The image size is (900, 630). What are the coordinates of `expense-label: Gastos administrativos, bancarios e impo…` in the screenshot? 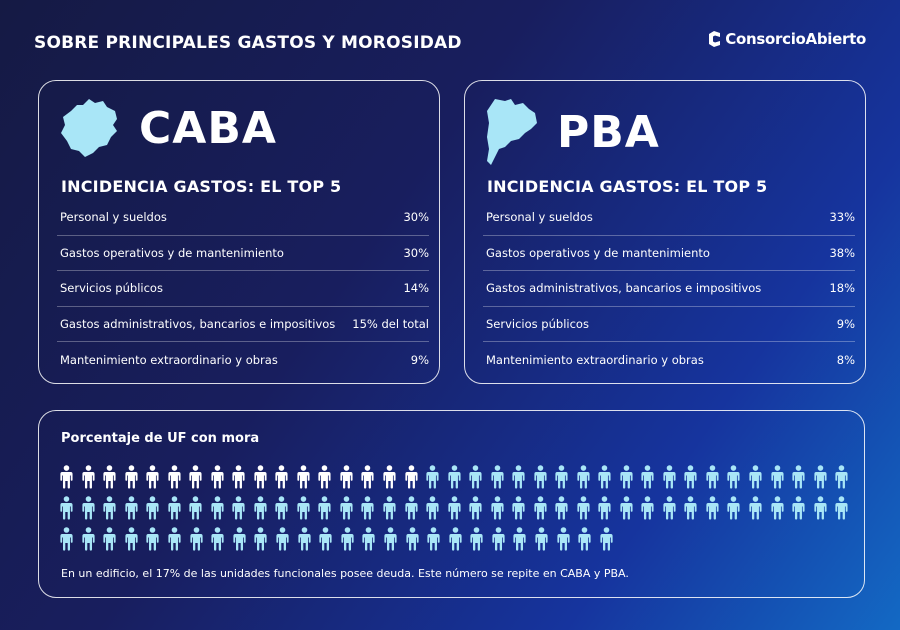 It's located at (198, 323).